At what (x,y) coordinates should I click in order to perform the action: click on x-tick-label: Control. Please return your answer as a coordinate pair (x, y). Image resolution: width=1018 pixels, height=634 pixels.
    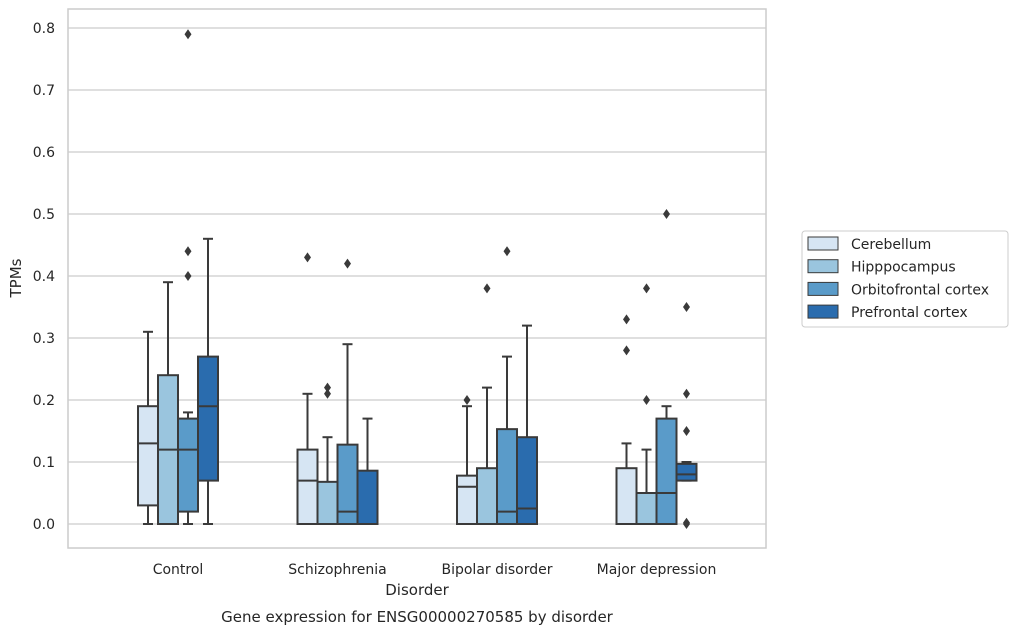
    Looking at the image, I should click on (178, 570).